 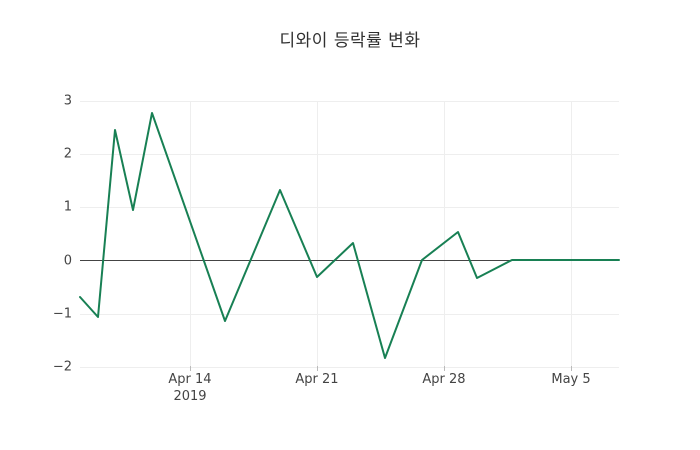 What do you see at coordinates (67, 261) in the screenshot?
I see `y-tick-label: 0` at bounding box center [67, 261].